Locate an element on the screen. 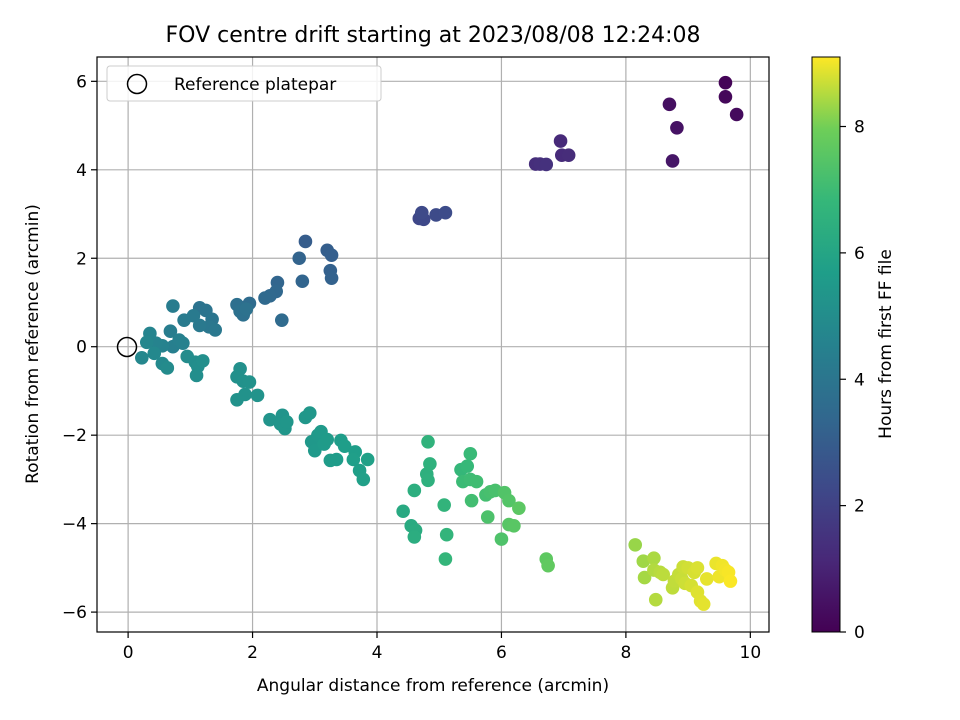 The width and height of the screenshot is (960, 720). x-tick-label: 10 is located at coordinates (751, 653).